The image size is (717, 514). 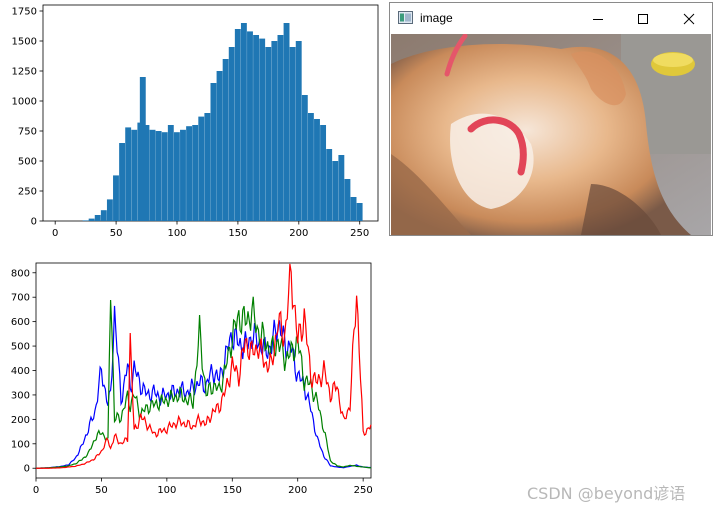 What do you see at coordinates (116, 233) in the screenshot?
I see `gray-xtick-label: 50` at bounding box center [116, 233].